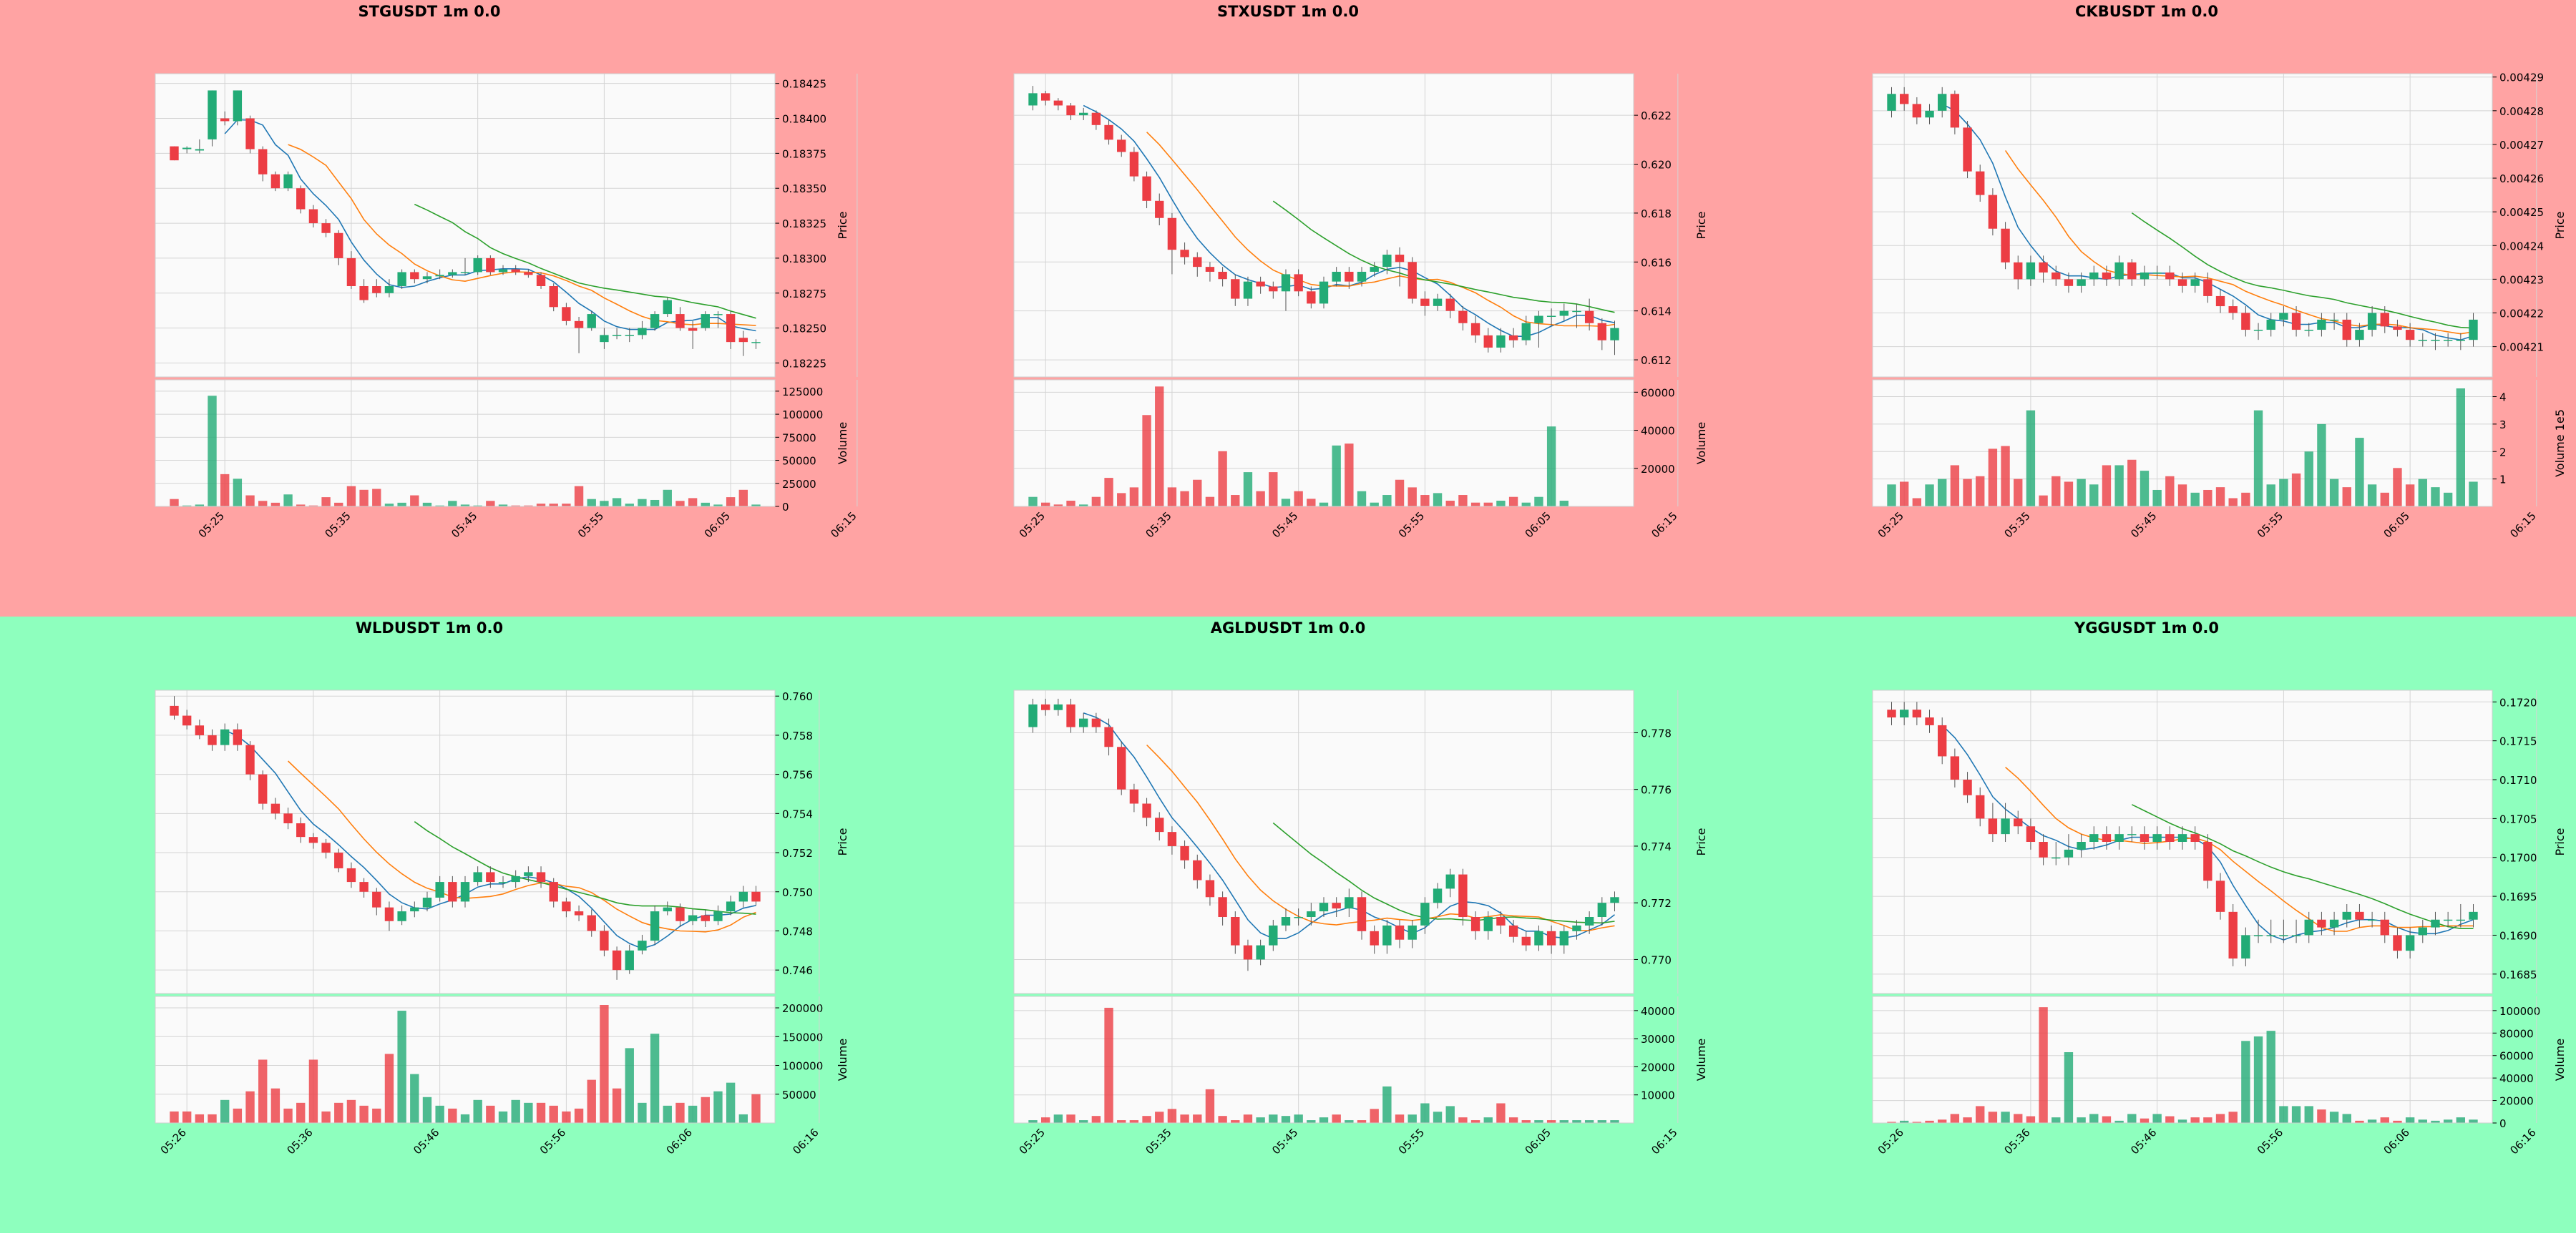  I want to click on volume-tick-label: 20000, so click(1658, 470).